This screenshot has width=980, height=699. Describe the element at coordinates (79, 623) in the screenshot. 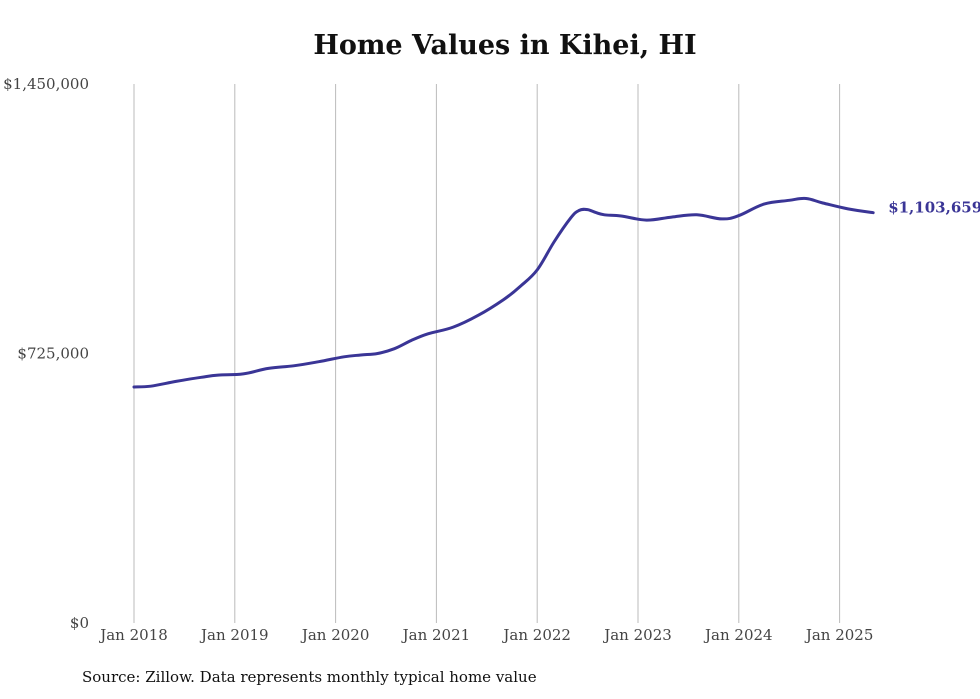

I see `y-tick-label: $0` at that location.